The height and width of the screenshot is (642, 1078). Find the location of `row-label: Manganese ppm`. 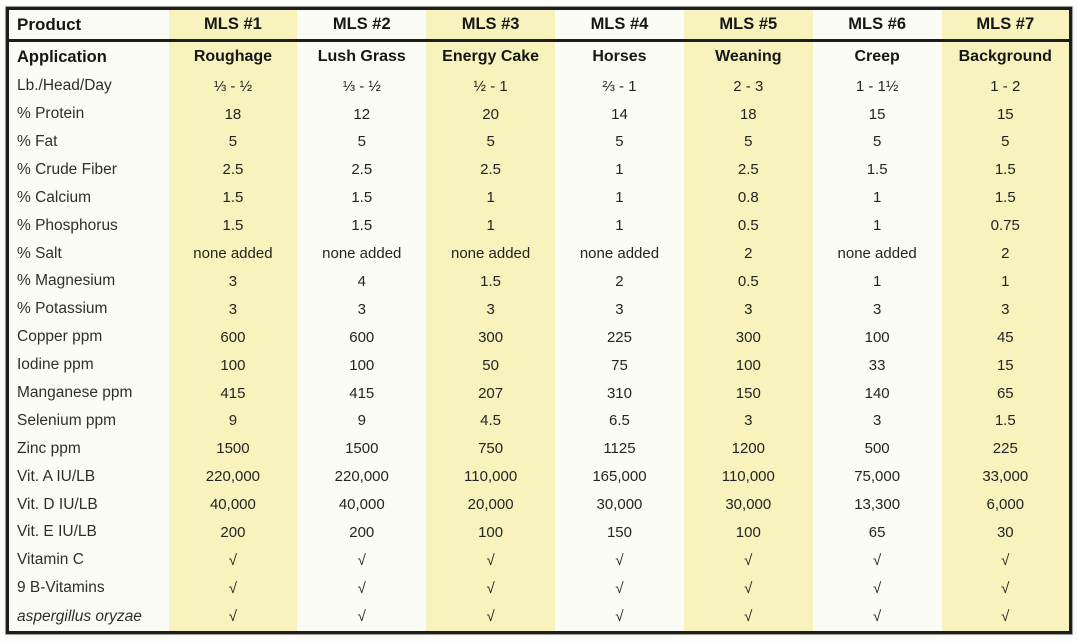

row-label: Manganese ppm is located at coordinates (75, 392).